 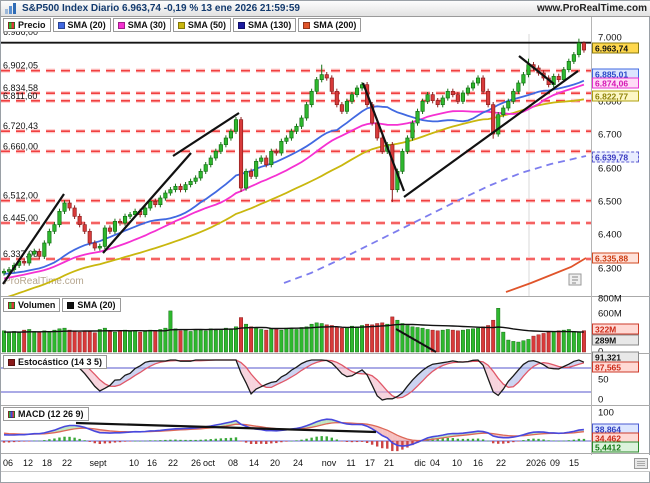 I want to click on date-axis-label: 21, so click(x=389, y=463).